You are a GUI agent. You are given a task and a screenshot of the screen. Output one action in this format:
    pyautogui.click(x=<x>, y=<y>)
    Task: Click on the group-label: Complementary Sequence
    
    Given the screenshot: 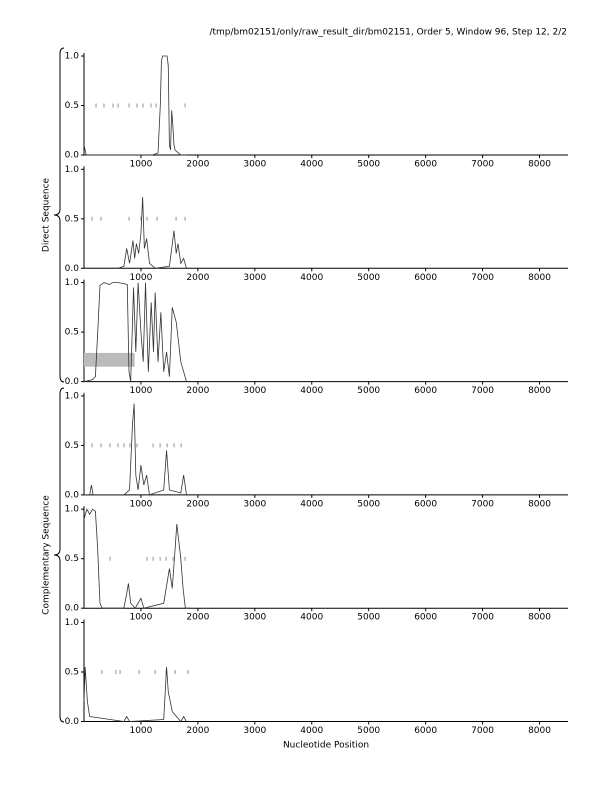 What is the action you would take?
    pyautogui.click(x=47, y=555)
    